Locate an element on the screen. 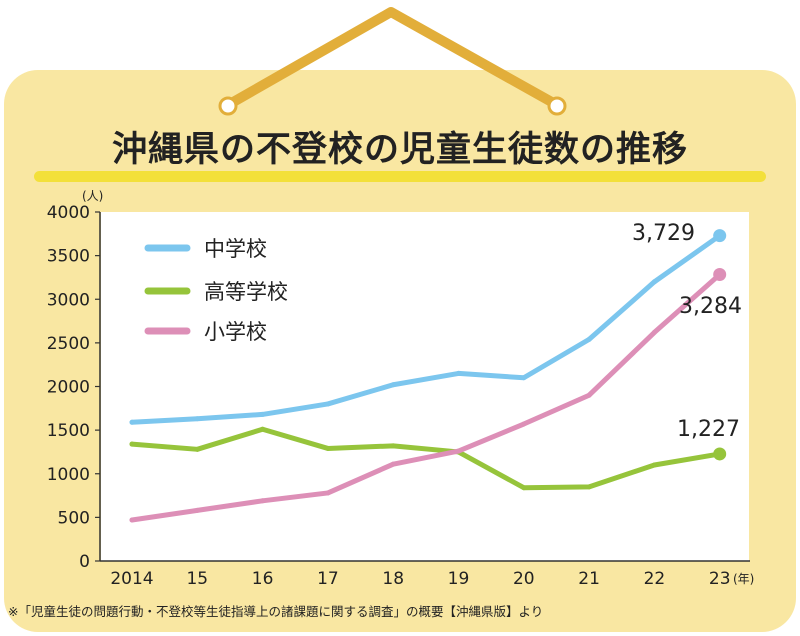 The width and height of the screenshot is (800, 636). end-value-label: 3,729 is located at coordinates (663, 233).